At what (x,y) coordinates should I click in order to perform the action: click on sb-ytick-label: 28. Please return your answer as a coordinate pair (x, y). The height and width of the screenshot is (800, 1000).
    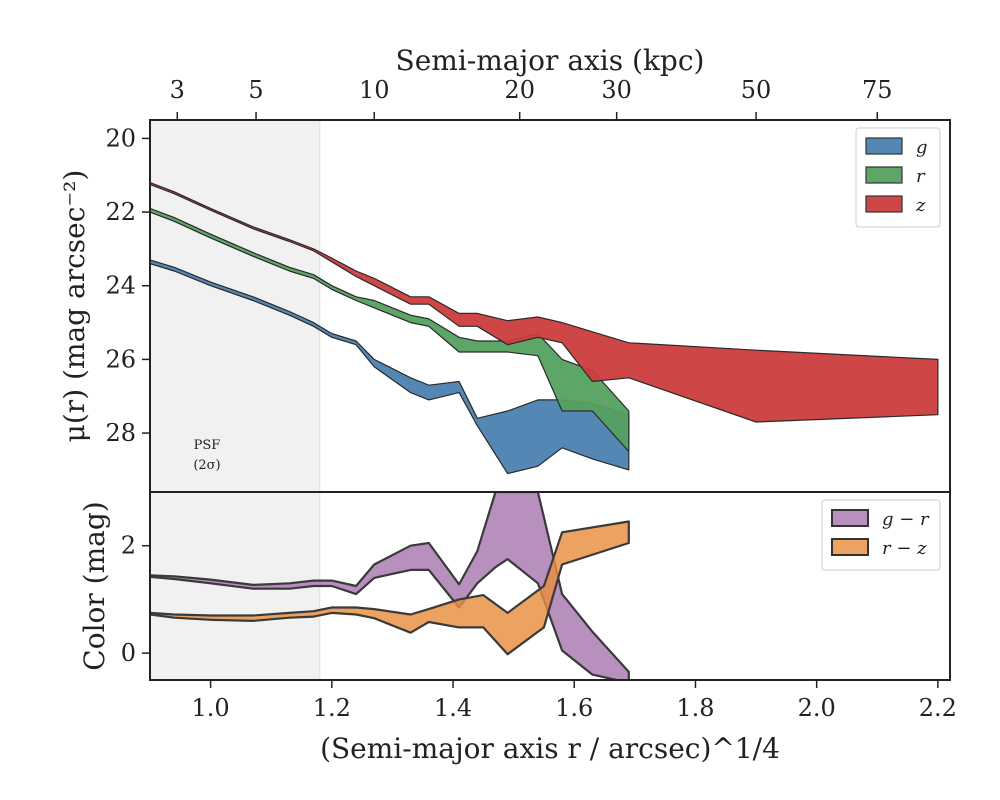
    Looking at the image, I should click on (120, 433).